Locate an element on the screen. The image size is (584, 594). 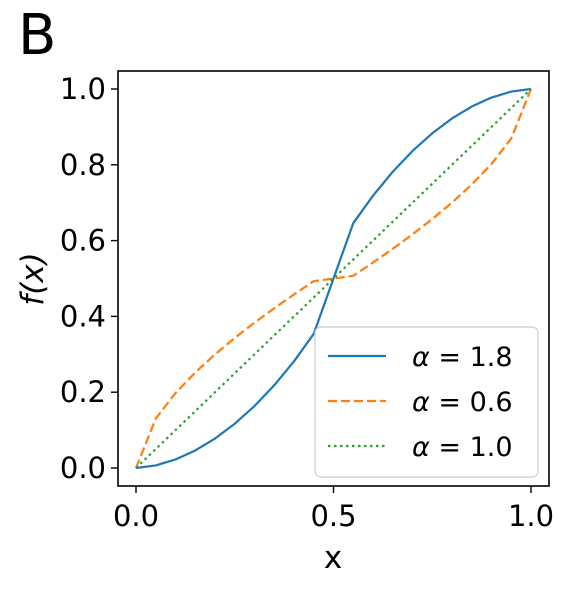
legend-box is located at coordinates (426, 402).